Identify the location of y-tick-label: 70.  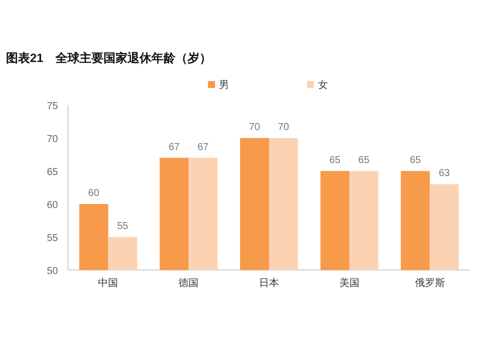
(52, 139).